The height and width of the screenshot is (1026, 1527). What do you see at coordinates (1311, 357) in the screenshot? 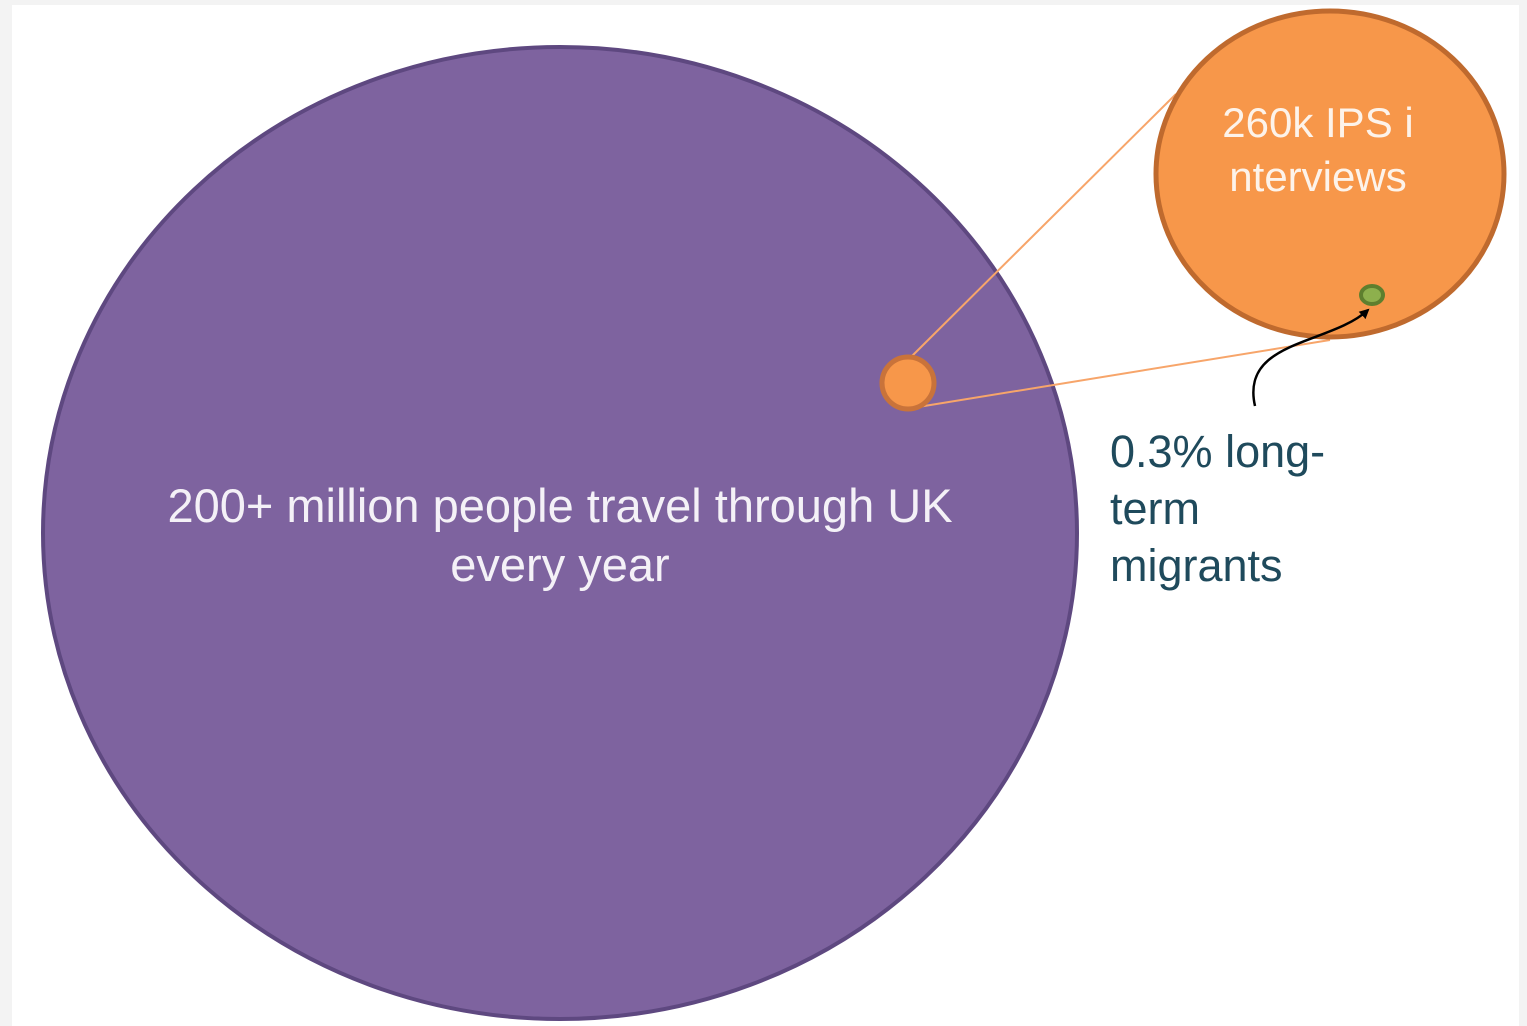
I see `annotation-arrow` at bounding box center [1311, 357].